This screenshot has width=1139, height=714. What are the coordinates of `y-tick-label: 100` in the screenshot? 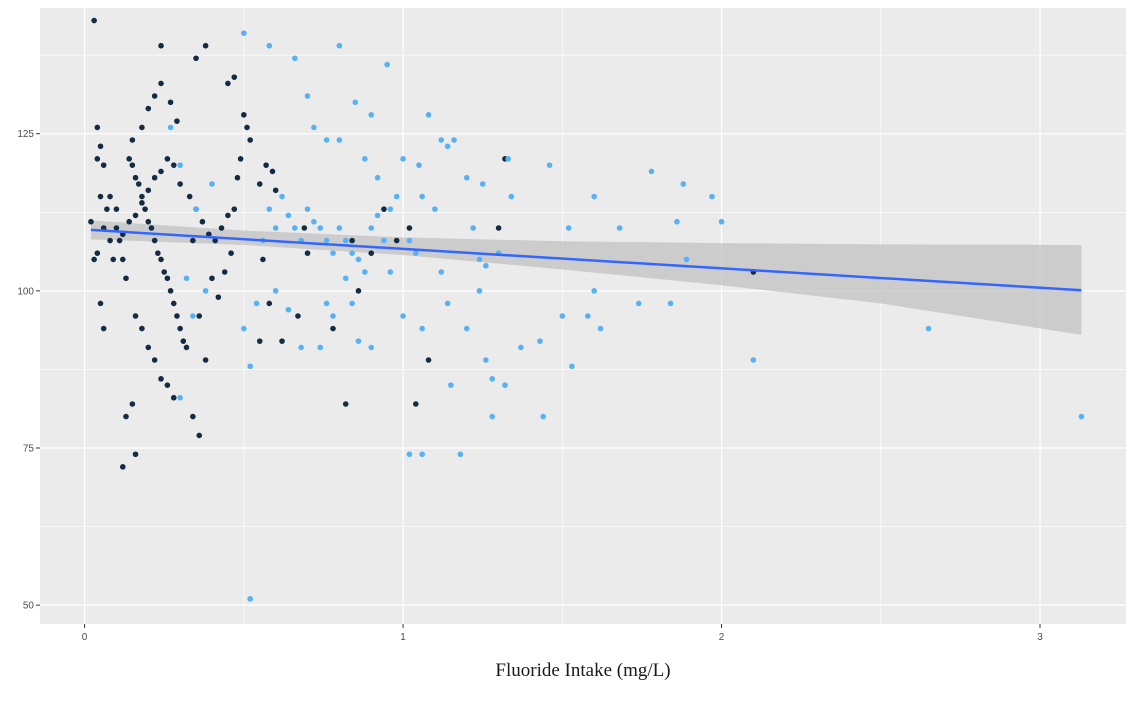 It's located at (25, 291).